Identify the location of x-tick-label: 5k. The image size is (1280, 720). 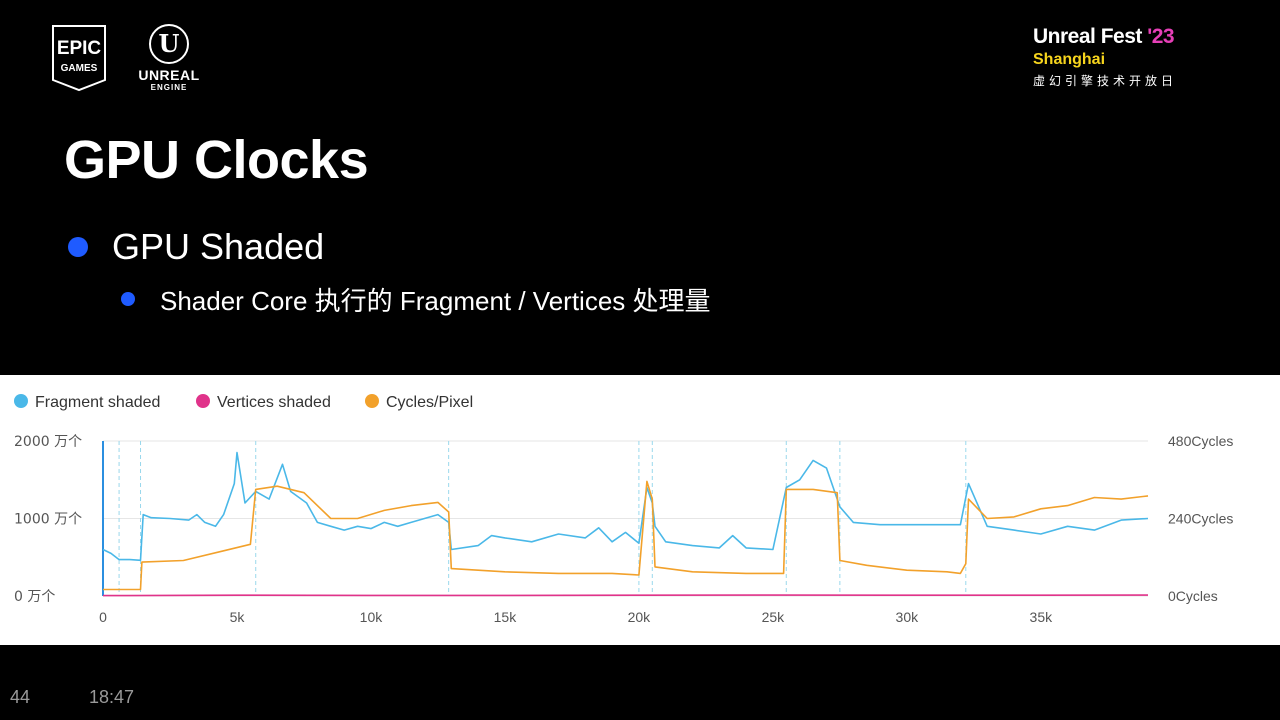
(238, 617).